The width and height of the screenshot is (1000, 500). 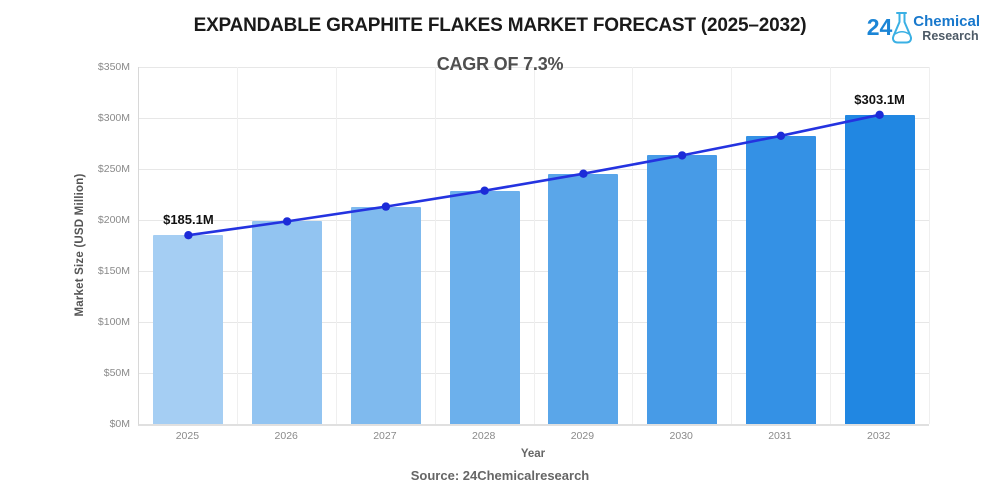 What do you see at coordinates (500, 64) in the screenshot?
I see `chart-subtitle: CAGR OF 7.3%` at bounding box center [500, 64].